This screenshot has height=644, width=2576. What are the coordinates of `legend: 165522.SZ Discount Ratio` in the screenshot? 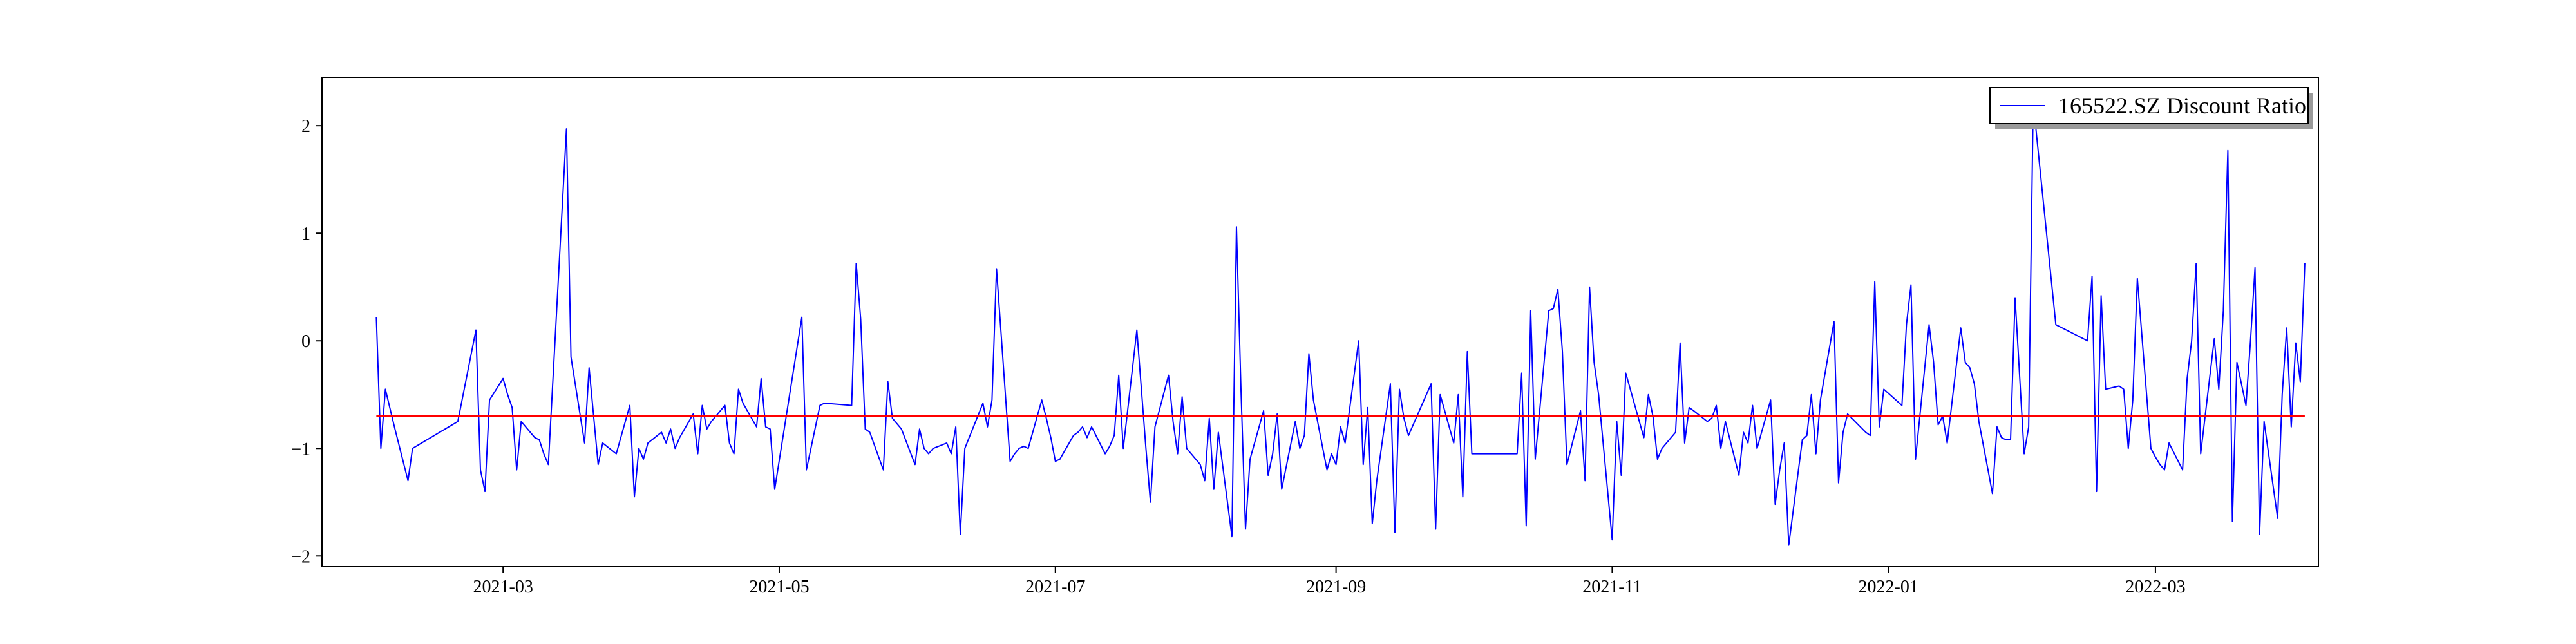 It's located at (2151, 108).